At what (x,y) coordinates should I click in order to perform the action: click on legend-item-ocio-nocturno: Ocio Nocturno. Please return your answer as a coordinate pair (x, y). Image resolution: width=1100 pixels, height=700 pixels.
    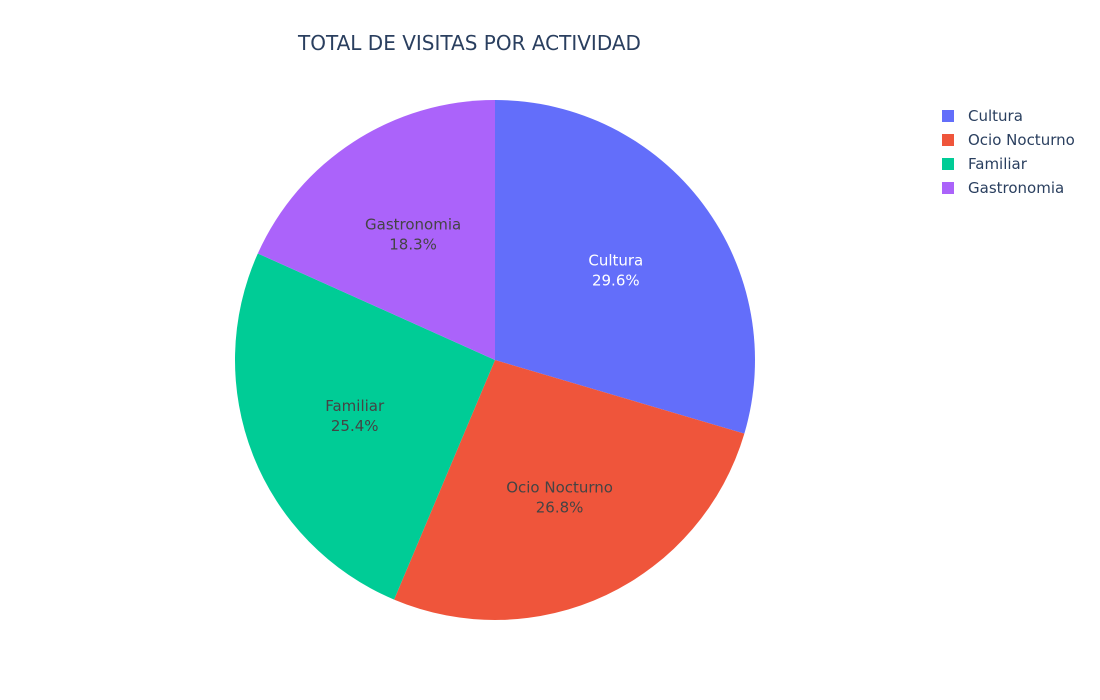
    Looking at the image, I should click on (1008, 140).